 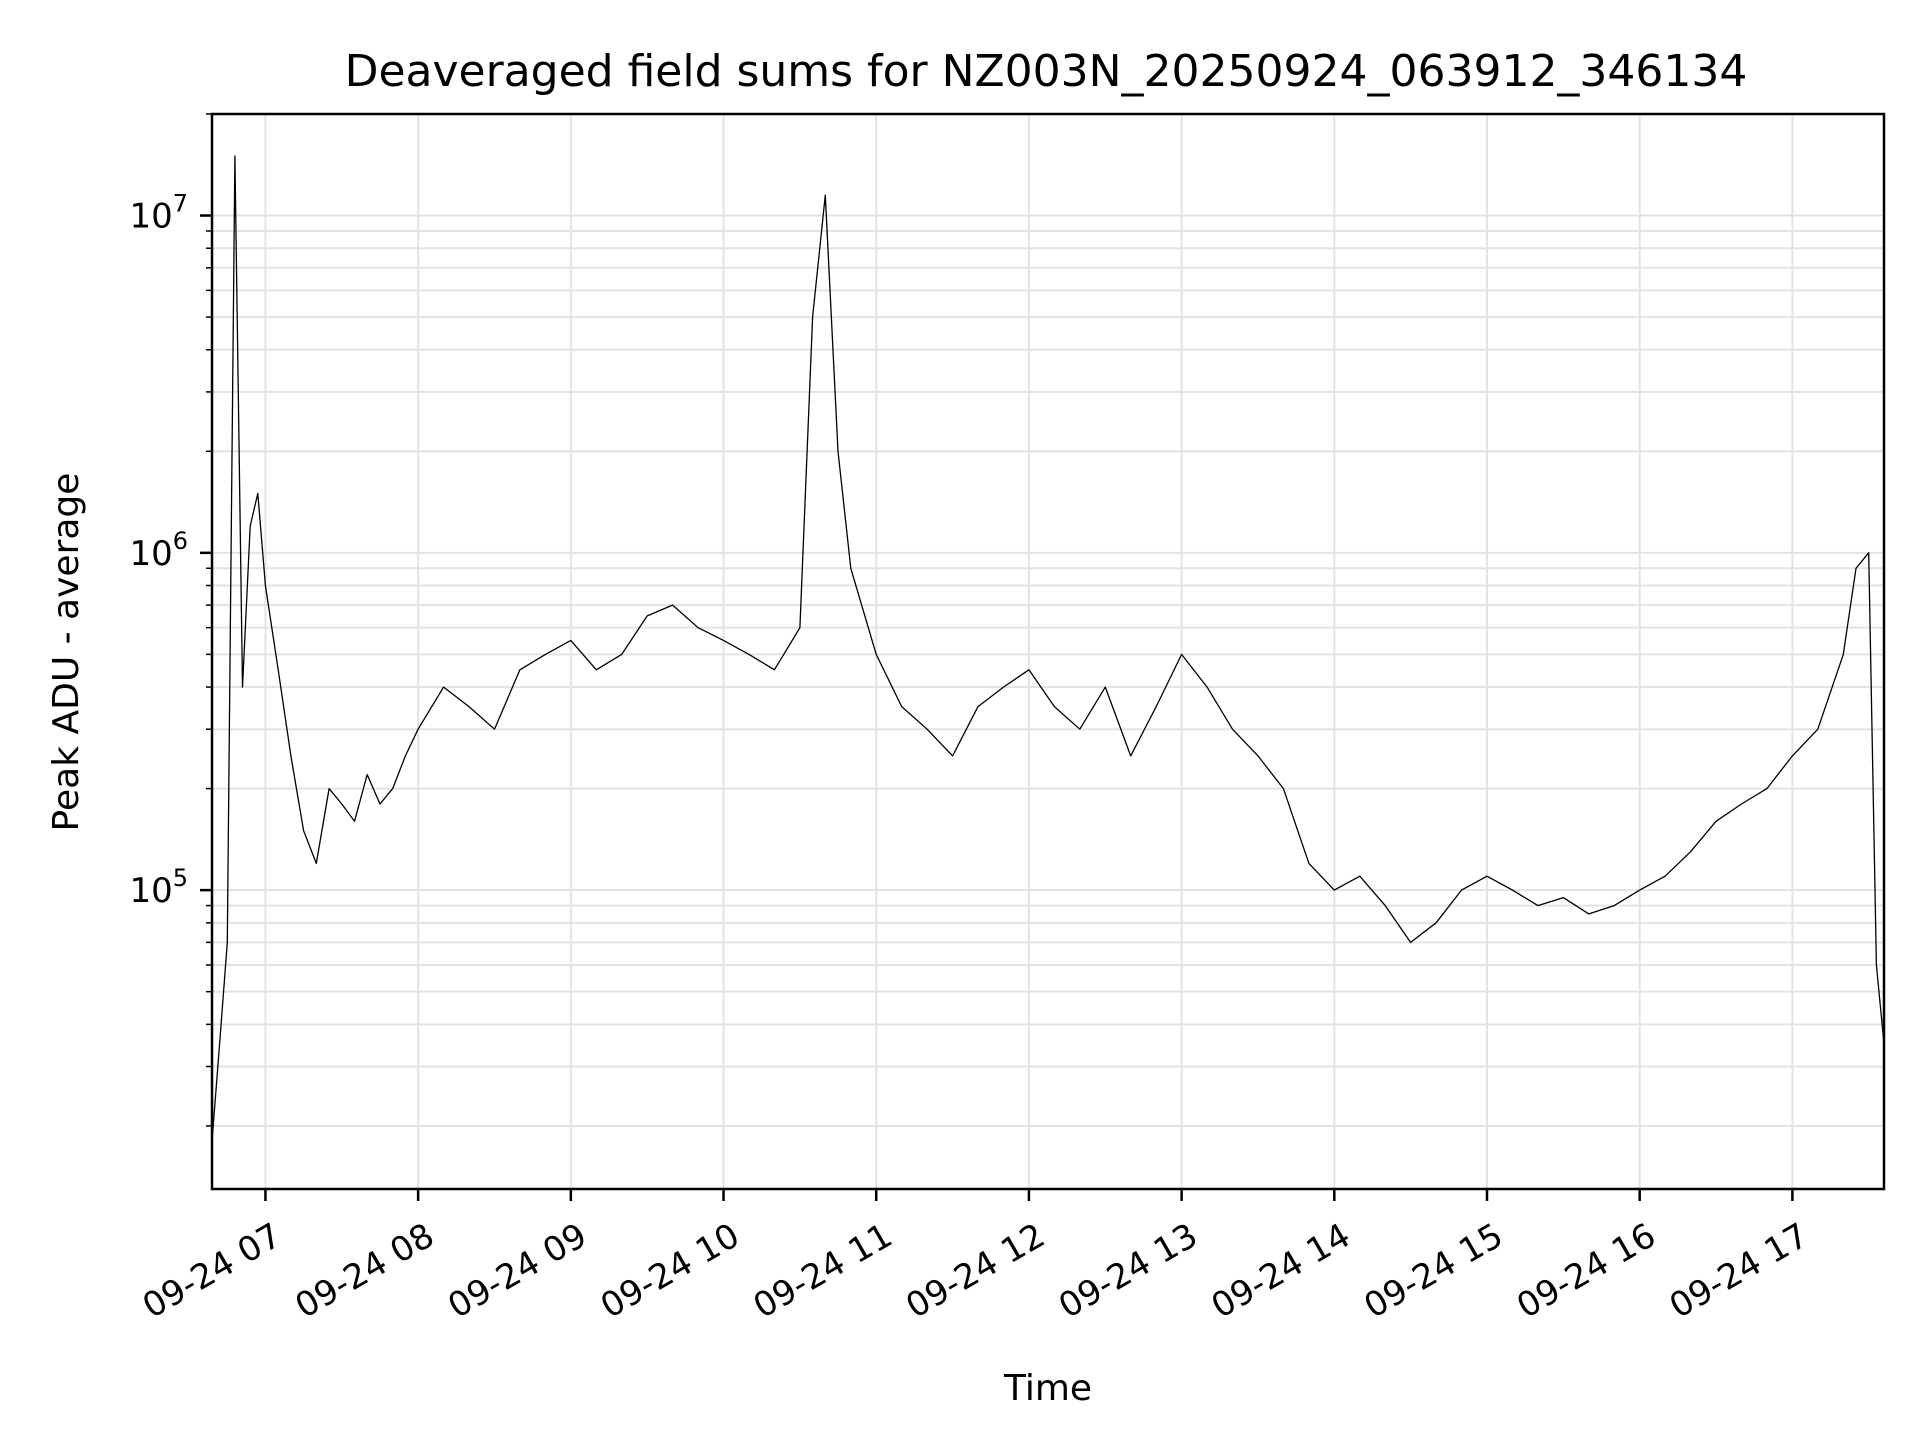 I want to click on y-axis: 10⁵ 10⁶ 10⁷, so click(x=170, y=620).